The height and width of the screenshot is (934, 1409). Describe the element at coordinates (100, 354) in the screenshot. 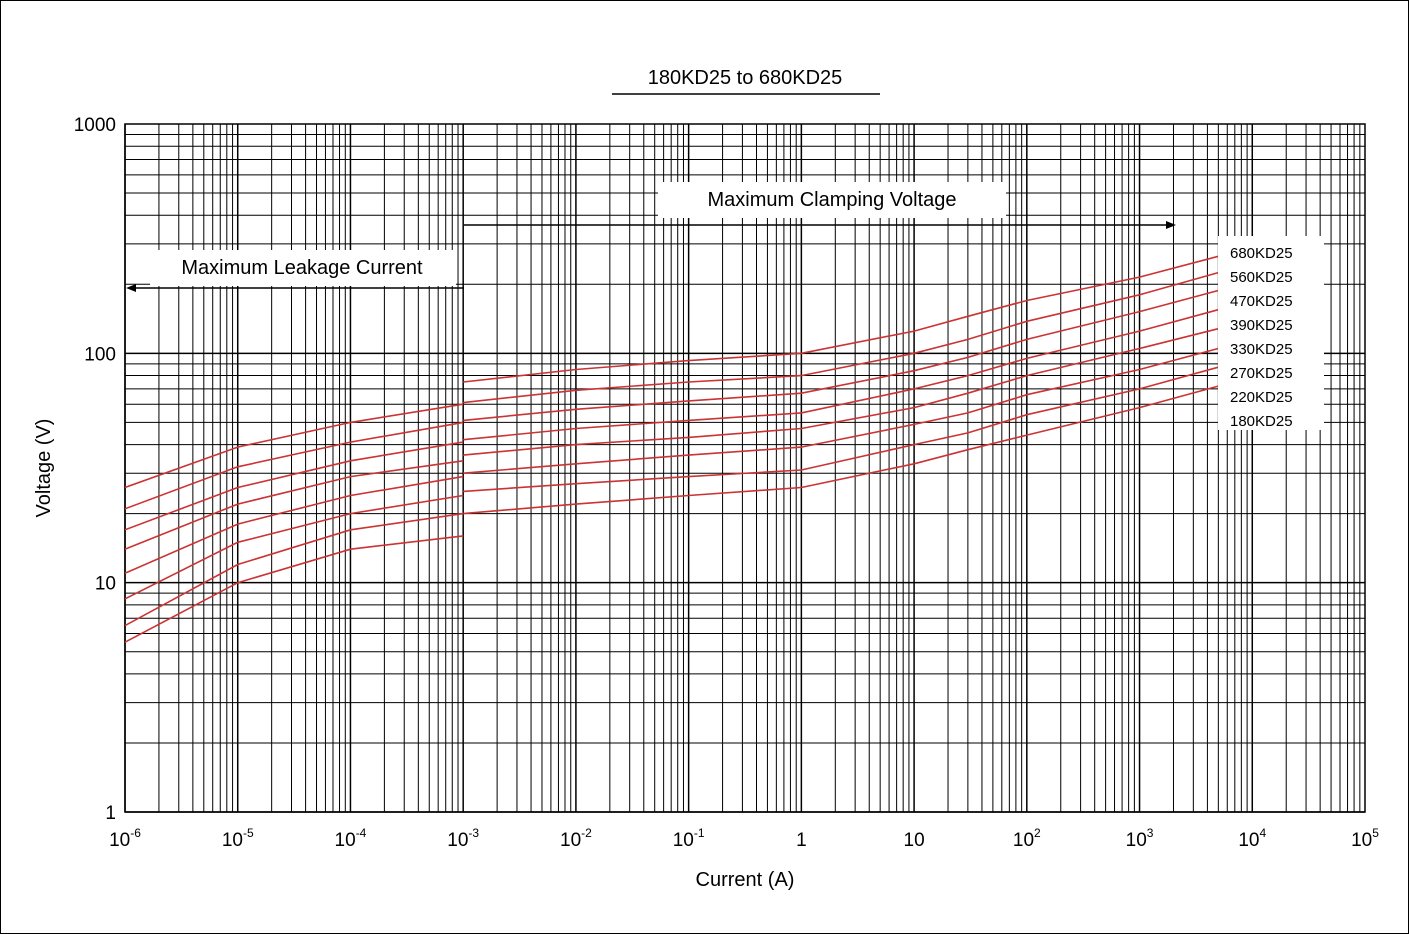

I see `y-tick-label: 100` at that location.